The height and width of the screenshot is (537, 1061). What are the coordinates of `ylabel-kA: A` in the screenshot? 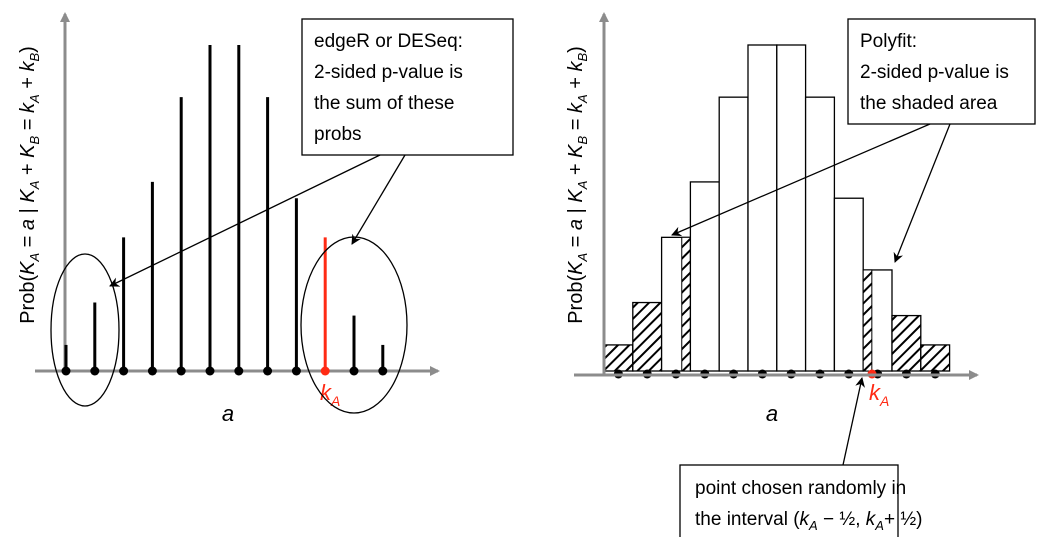 It's located at (34, 99).